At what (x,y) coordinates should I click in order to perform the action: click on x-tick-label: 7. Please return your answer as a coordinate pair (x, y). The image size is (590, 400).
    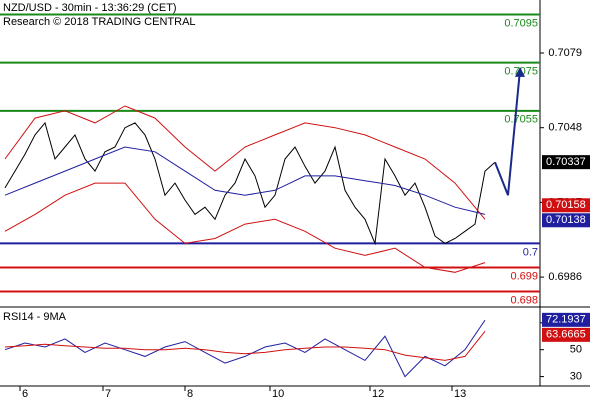
    Looking at the image, I should click on (108, 394).